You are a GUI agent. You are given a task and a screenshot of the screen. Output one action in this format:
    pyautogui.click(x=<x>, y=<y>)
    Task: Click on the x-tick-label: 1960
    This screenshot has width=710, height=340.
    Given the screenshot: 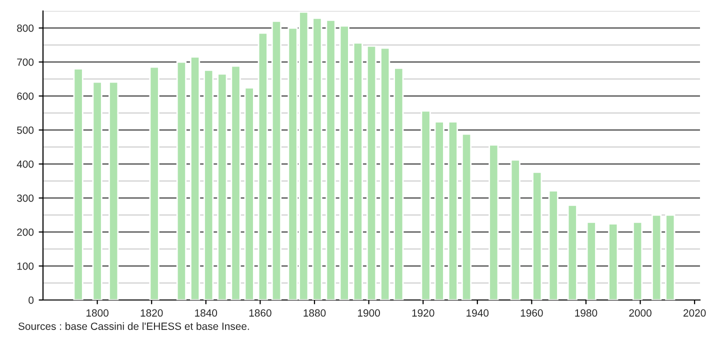 What is the action you would take?
    pyautogui.click(x=531, y=313)
    